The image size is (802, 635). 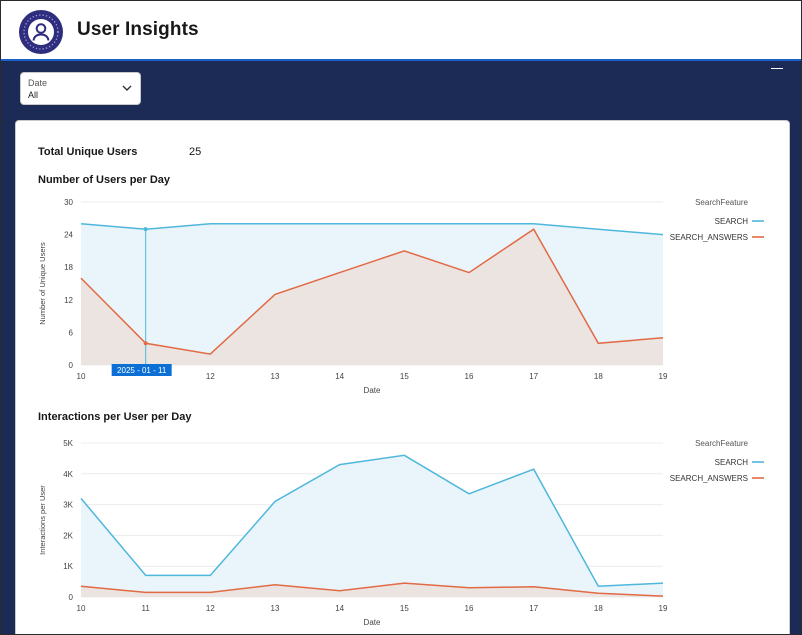 I want to click on kpi-label: Total Unique Users, so click(x=88, y=152).